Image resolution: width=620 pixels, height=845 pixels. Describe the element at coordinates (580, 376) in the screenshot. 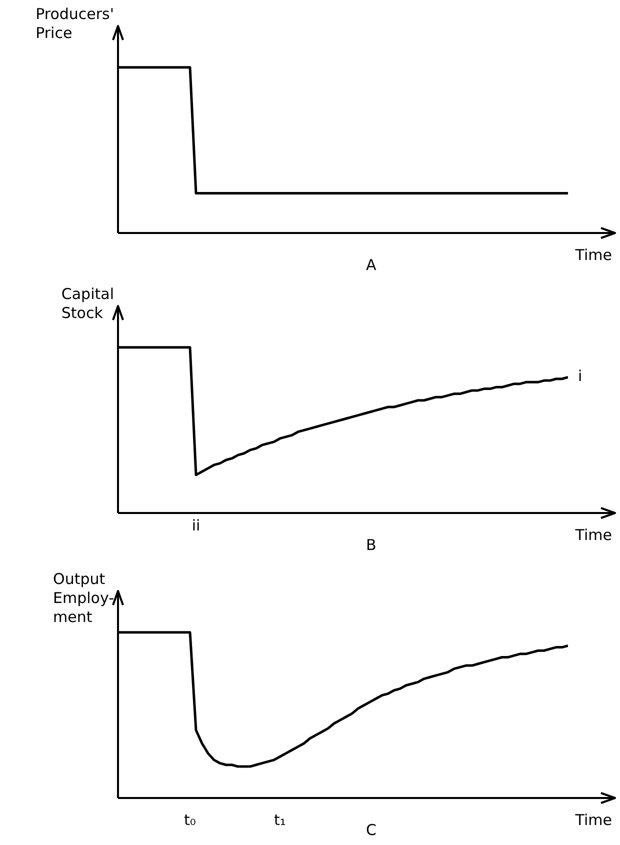

I see `text: i` at that location.